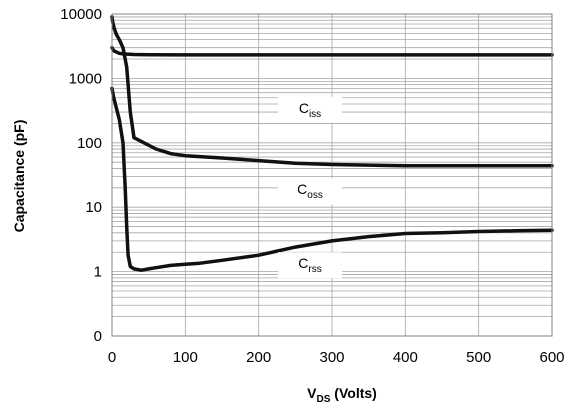 Image resolution: width=574 pixels, height=408 pixels. I want to click on x-tick-label: 200, so click(258, 357).